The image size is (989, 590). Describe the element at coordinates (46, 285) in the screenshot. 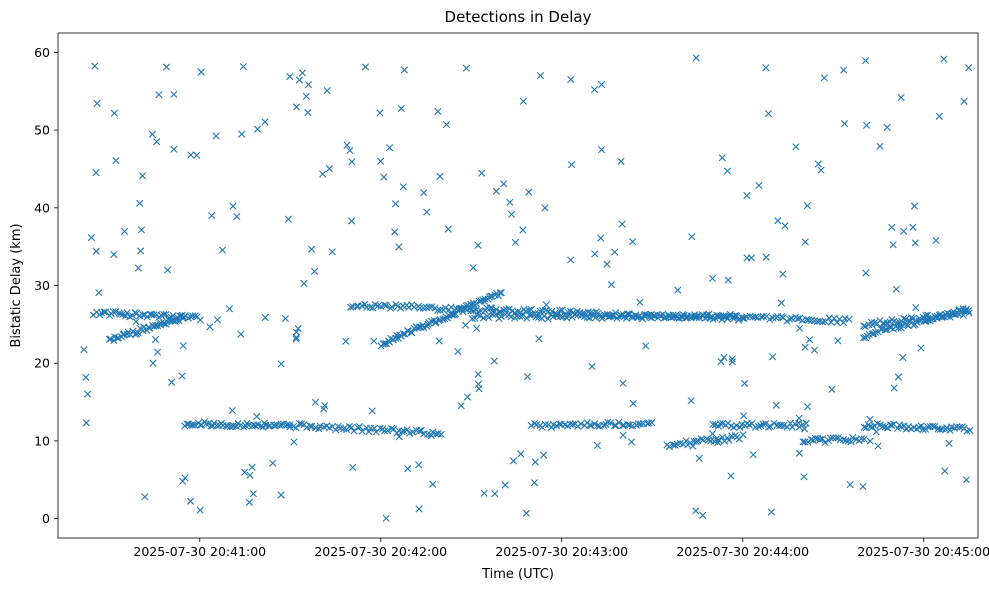

I see `y-axis: 0 10 20 30 40 50 60` at that location.